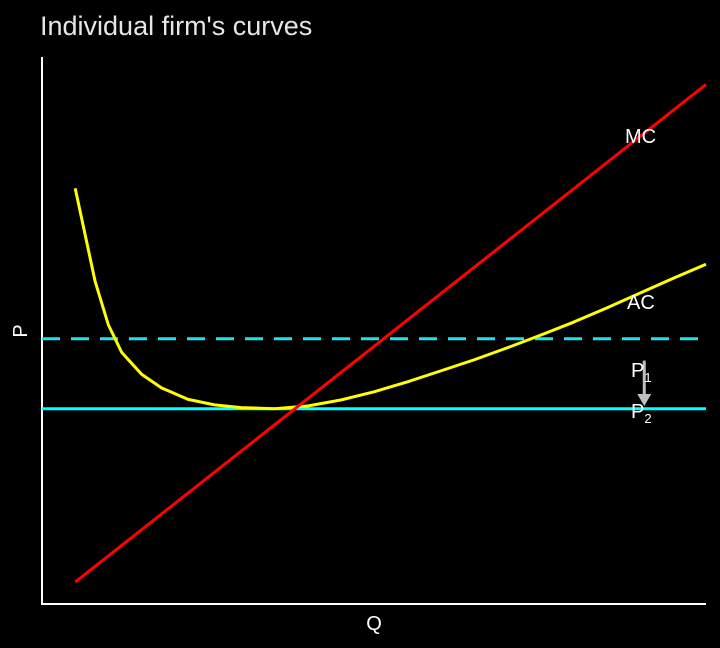 The image size is (720, 648). What do you see at coordinates (637, 371) in the screenshot?
I see `p1-label-main: P` at bounding box center [637, 371].